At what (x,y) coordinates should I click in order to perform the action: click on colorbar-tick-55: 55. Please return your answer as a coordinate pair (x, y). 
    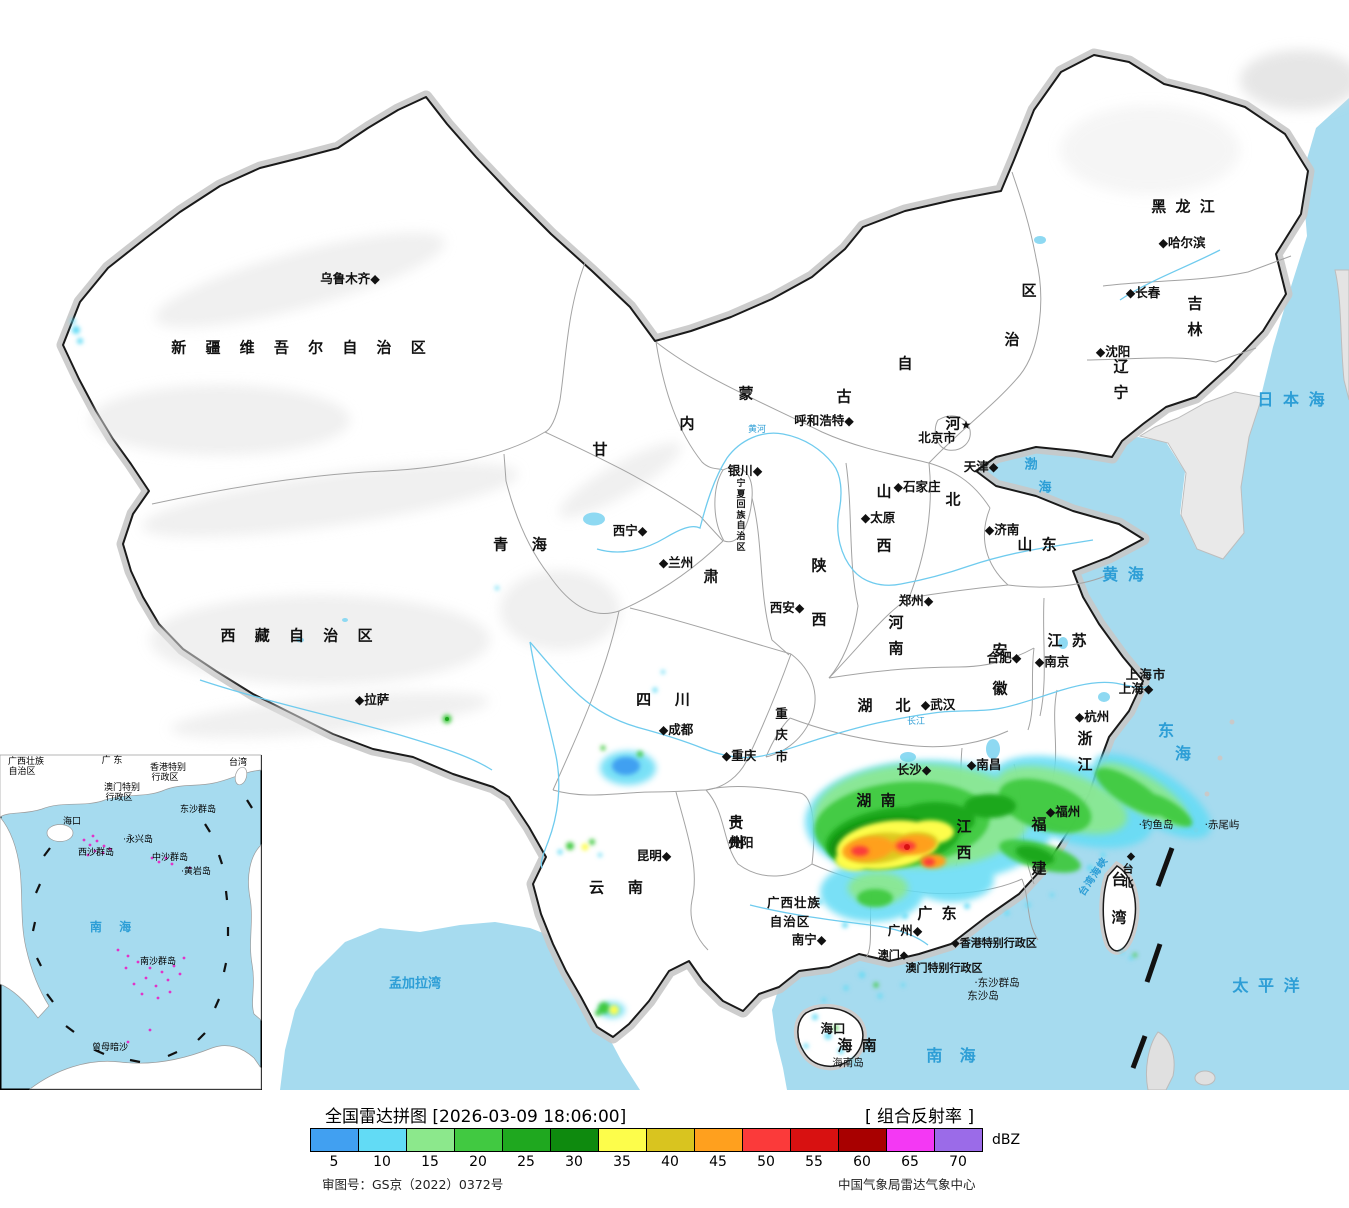
    Looking at the image, I should click on (814, 1162).